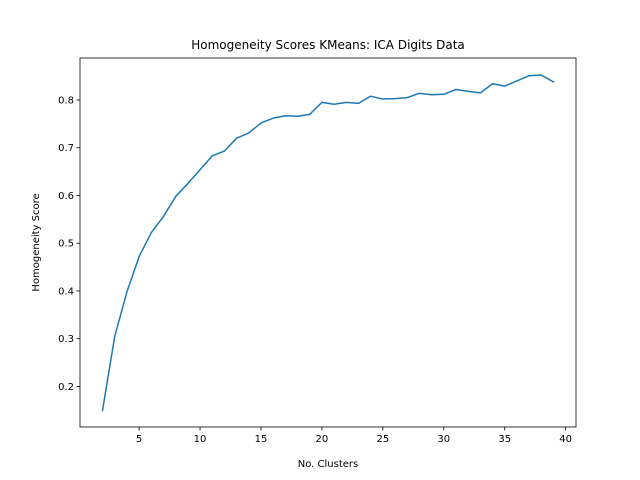 The height and width of the screenshot is (480, 640). I want to click on x-tick-label: 35, so click(504, 439).